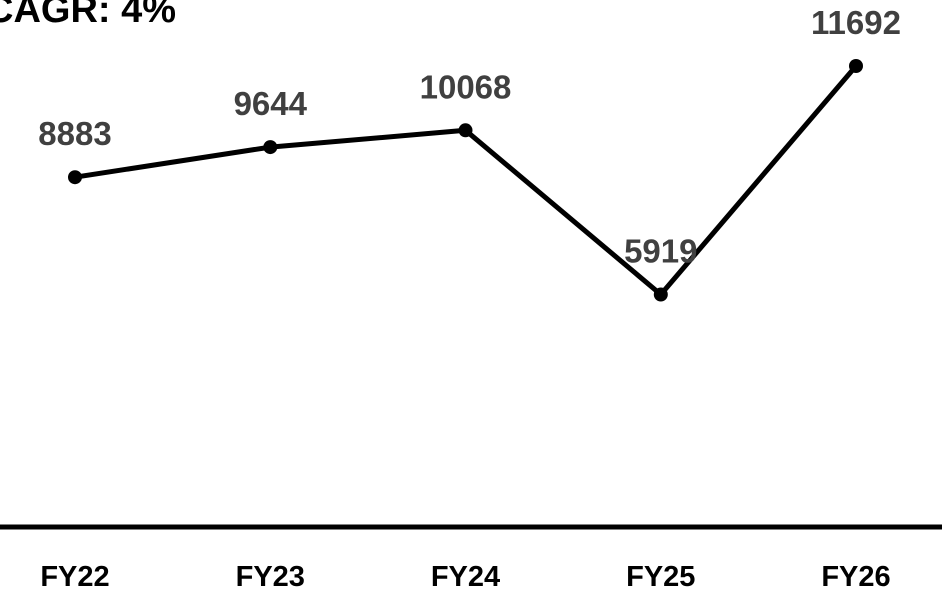 The width and height of the screenshot is (942, 593). What do you see at coordinates (271, 103) in the screenshot?
I see `data-label-fy23: 9644` at bounding box center [271, 103].